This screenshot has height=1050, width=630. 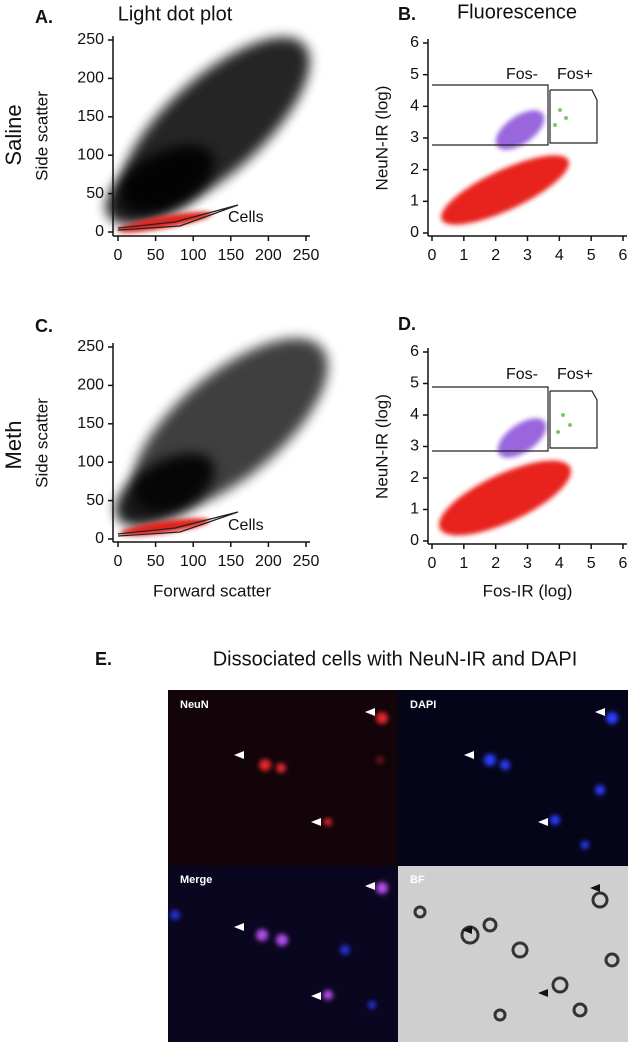 What do you see at coordinates (212, 590) in the screenshot?
I see `x-axis-label: Forward scatter` at bounding box center [212, 590].